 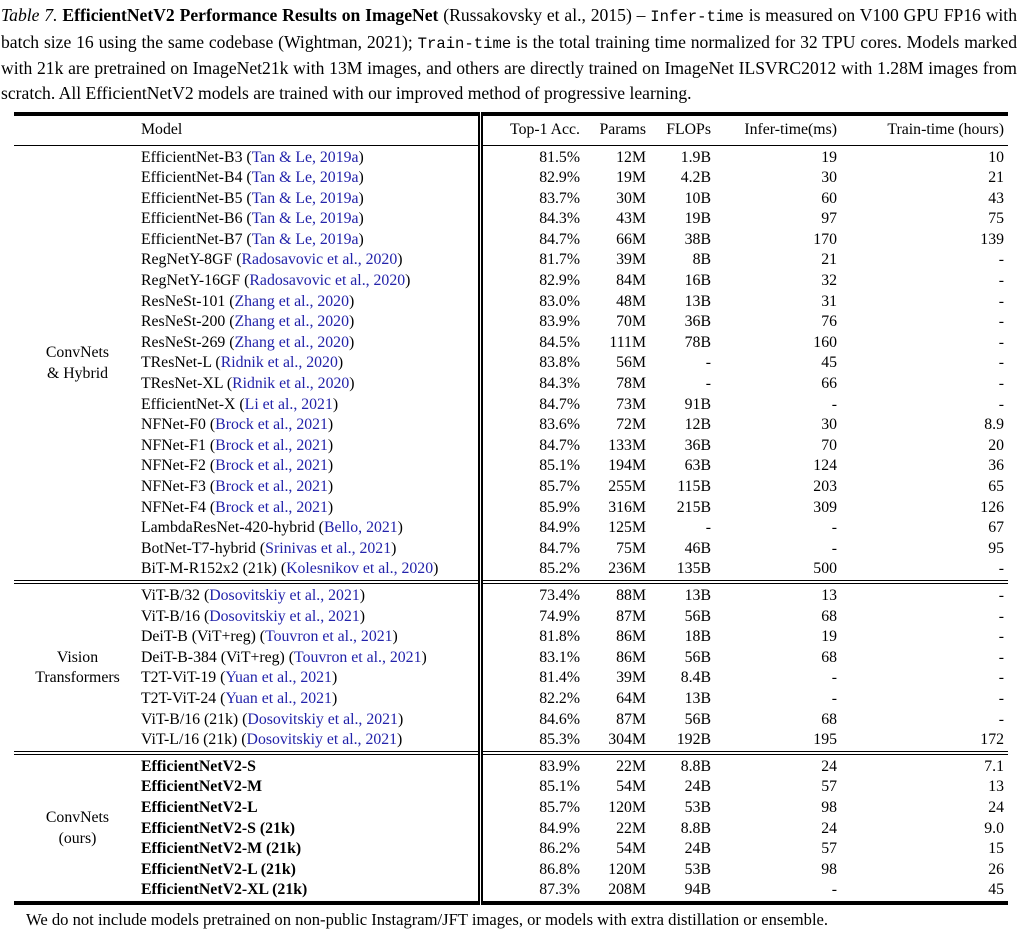 What do you see at coordinates (631, 198) in the screenshot?
I see `params-value: 30M` at bounding box center [631, 198].